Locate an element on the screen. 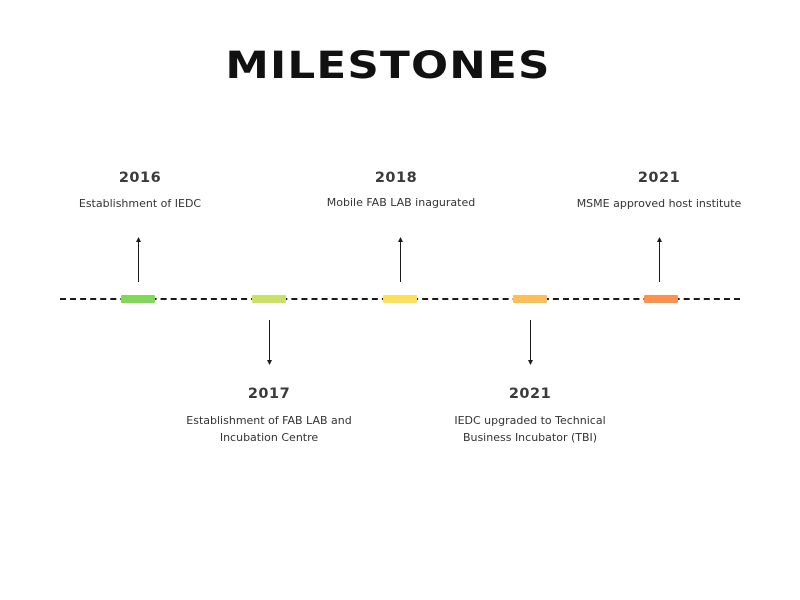 This screenshot has height=600, width=800. milestone-description: Establishment of IEDC is located at coordinates (140, 203).